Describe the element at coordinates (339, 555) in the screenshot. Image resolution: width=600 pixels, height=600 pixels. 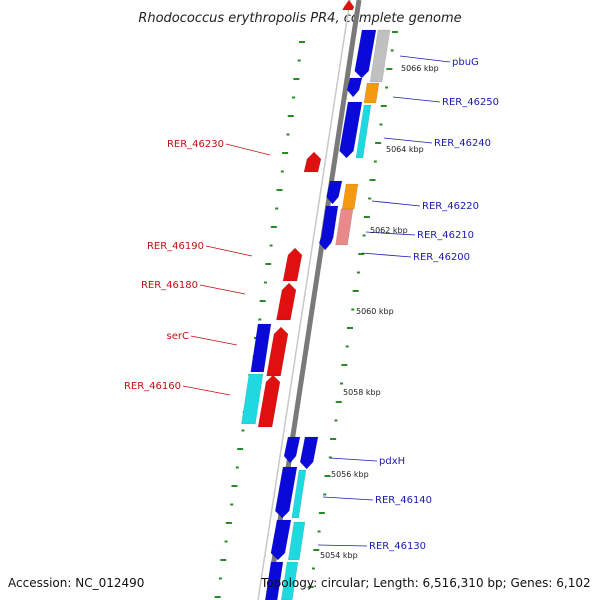
I see `scale-label: 5054 kbp` at that location.